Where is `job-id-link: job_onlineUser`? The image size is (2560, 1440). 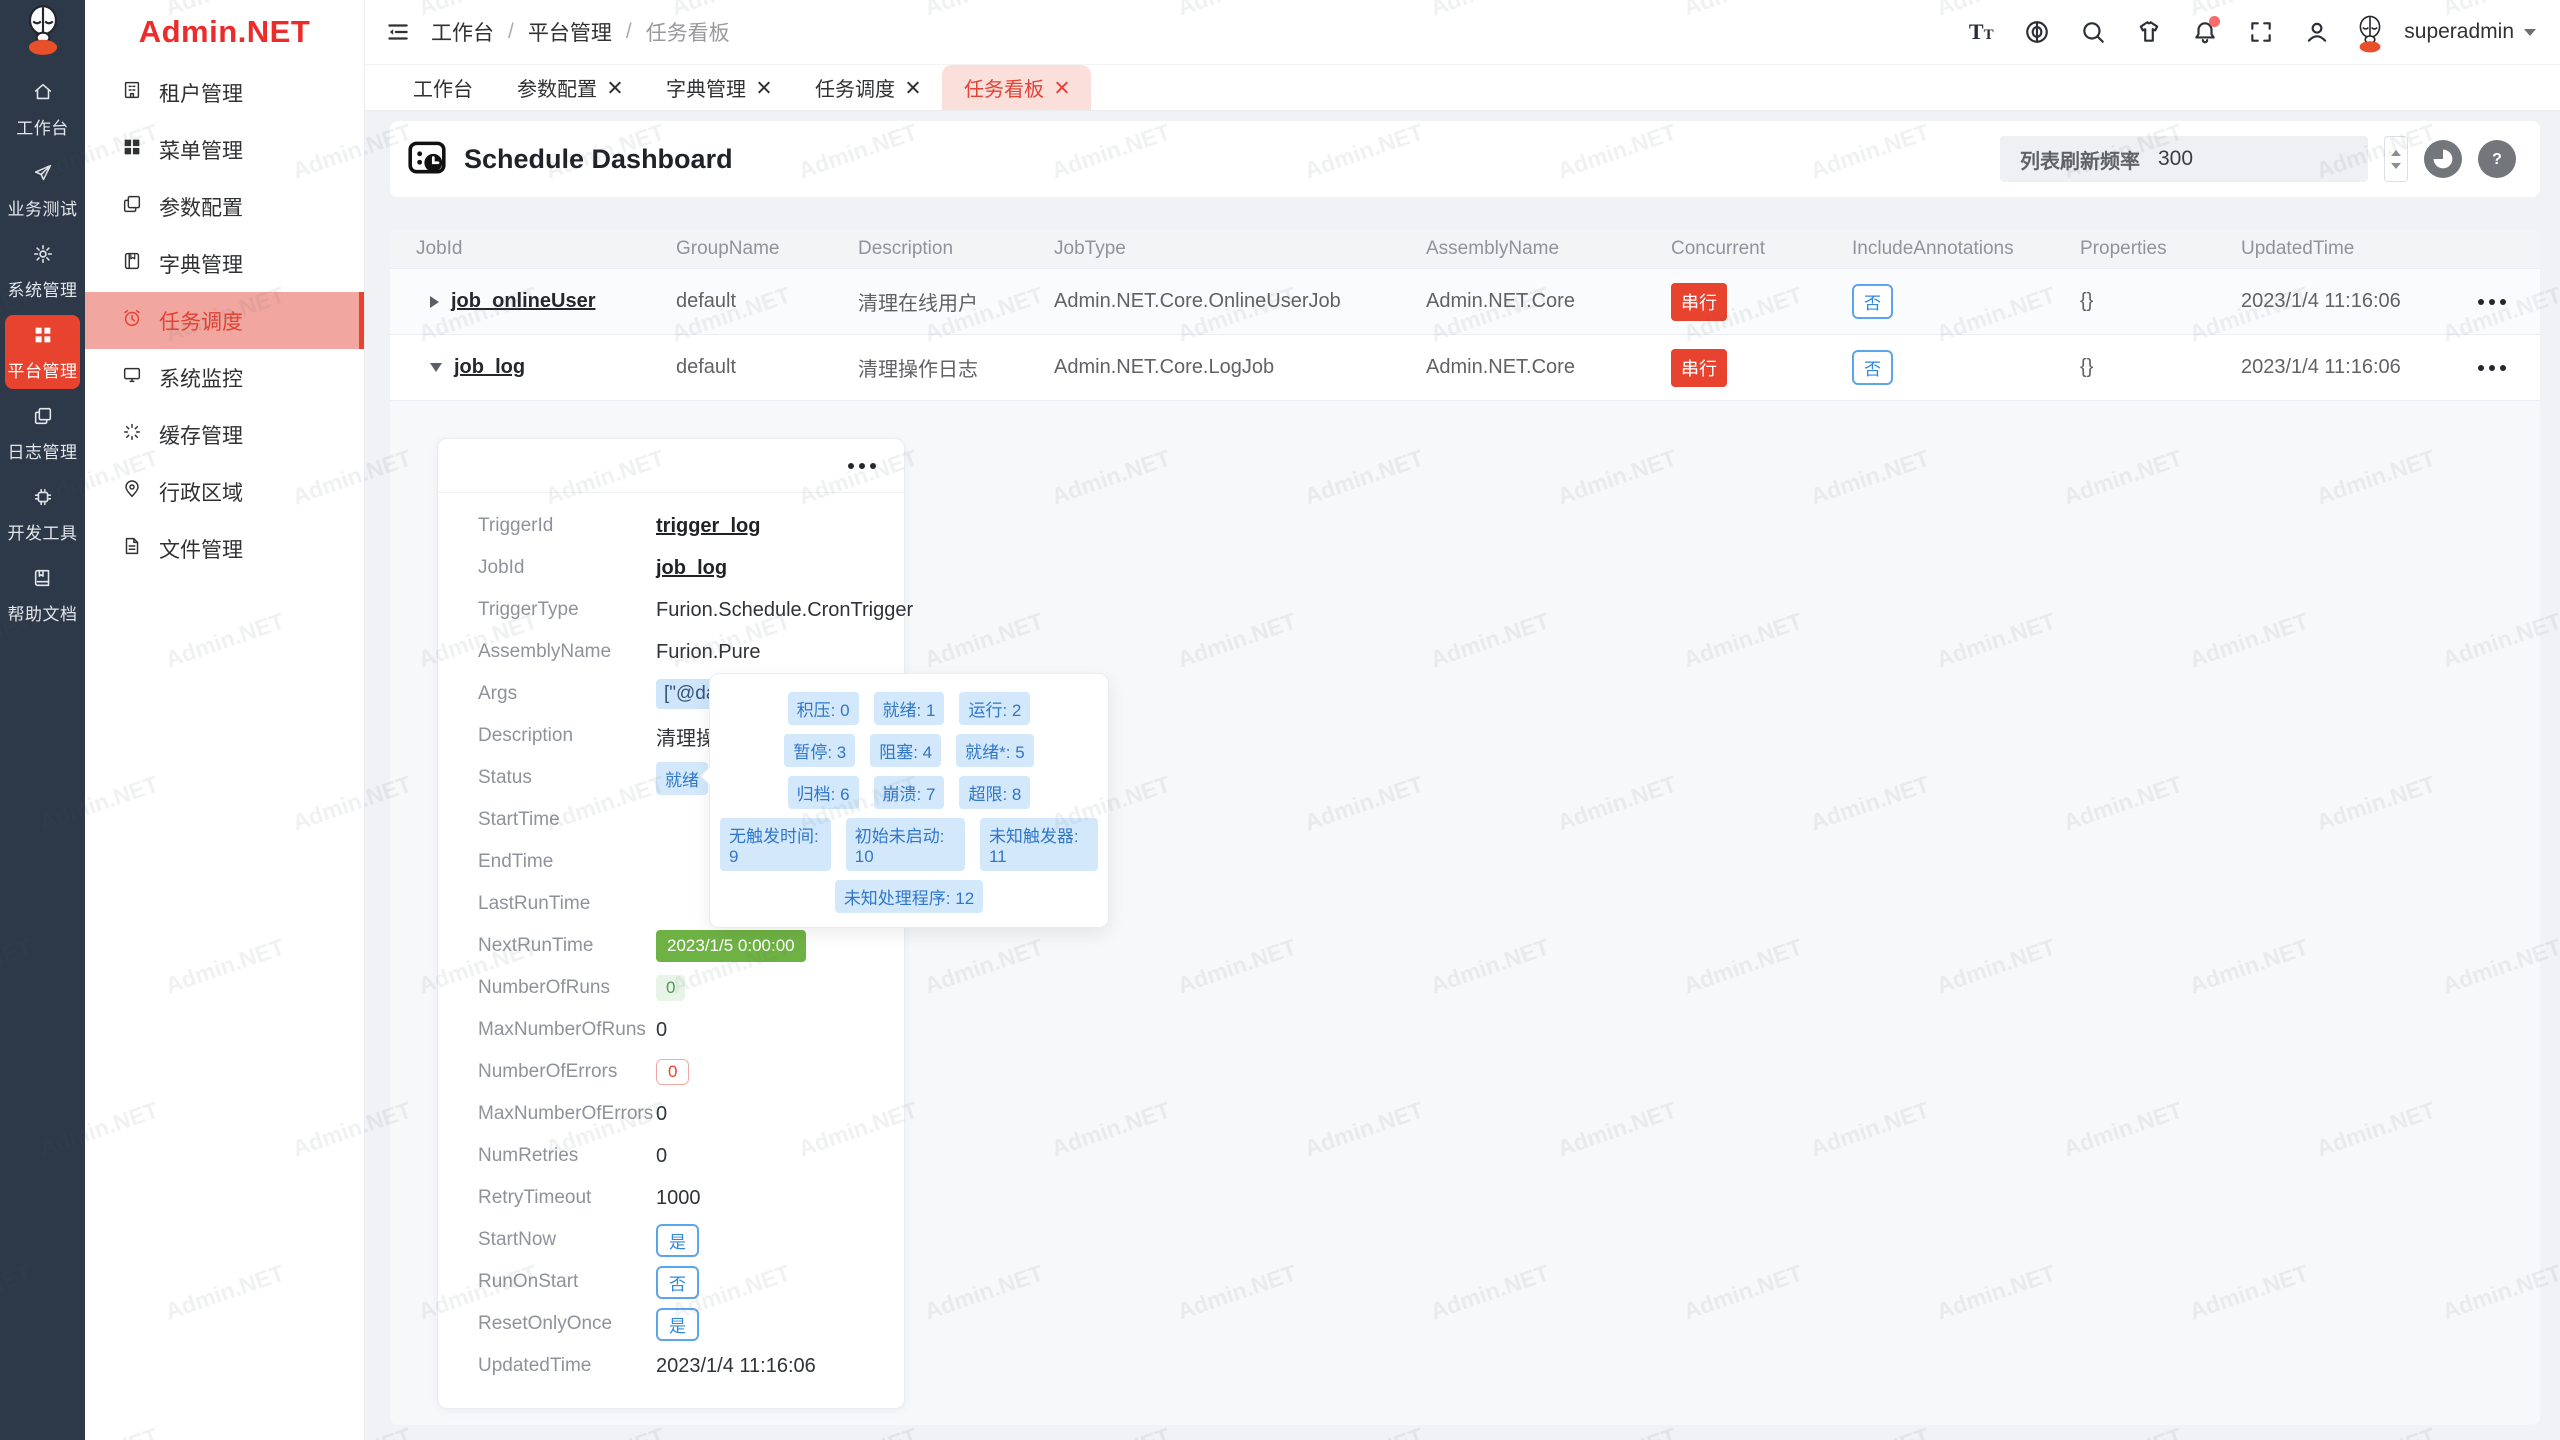 job-id-link: job_onlineUser is located at coordinates (523, 301).